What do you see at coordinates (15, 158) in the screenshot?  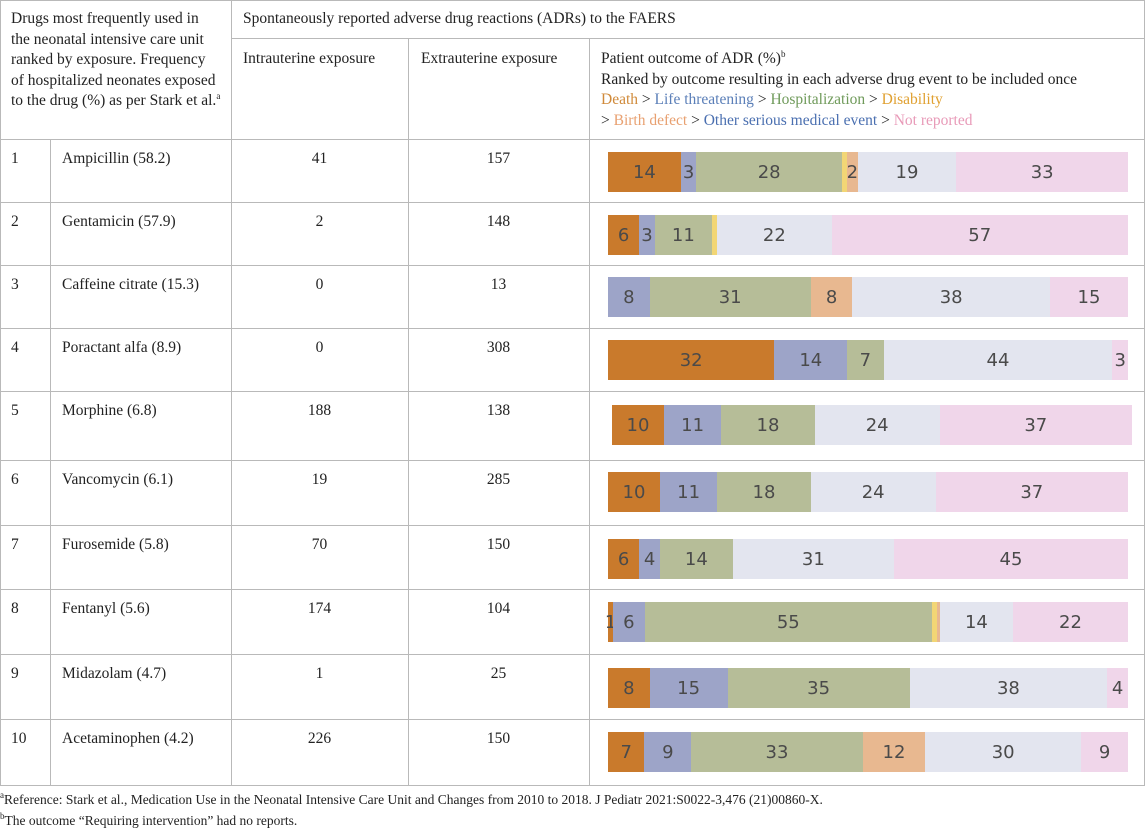 I see `row-rank: 1` at bounding box center [15, 158].